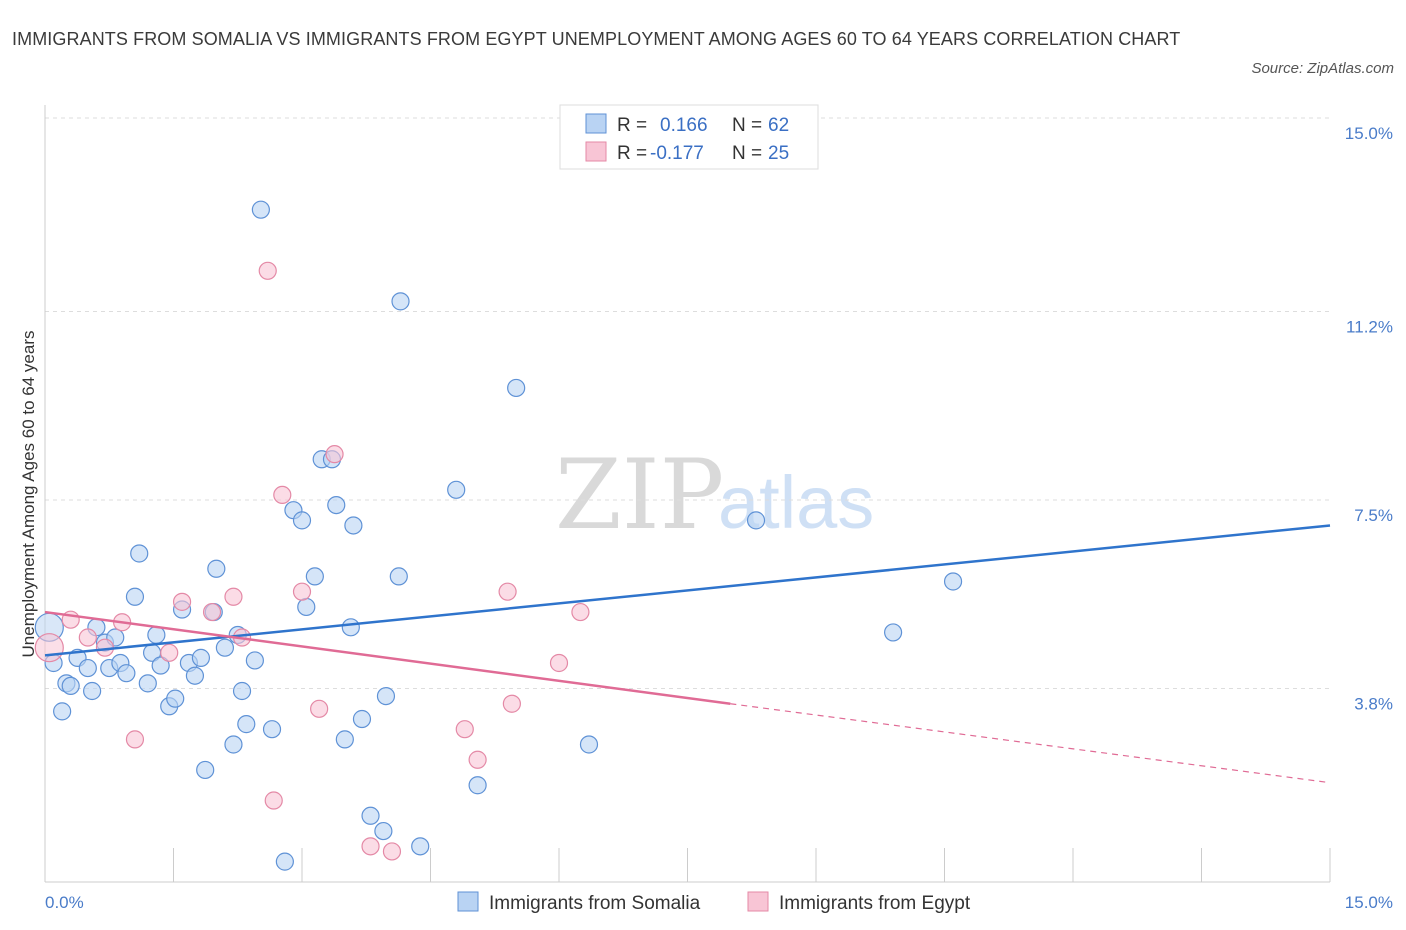 This screenshot has height=930, width=1406. Describe the element at coordinates (778, 125) in the screenshot. I see `legend-n-value-somalia: 62` at that location.